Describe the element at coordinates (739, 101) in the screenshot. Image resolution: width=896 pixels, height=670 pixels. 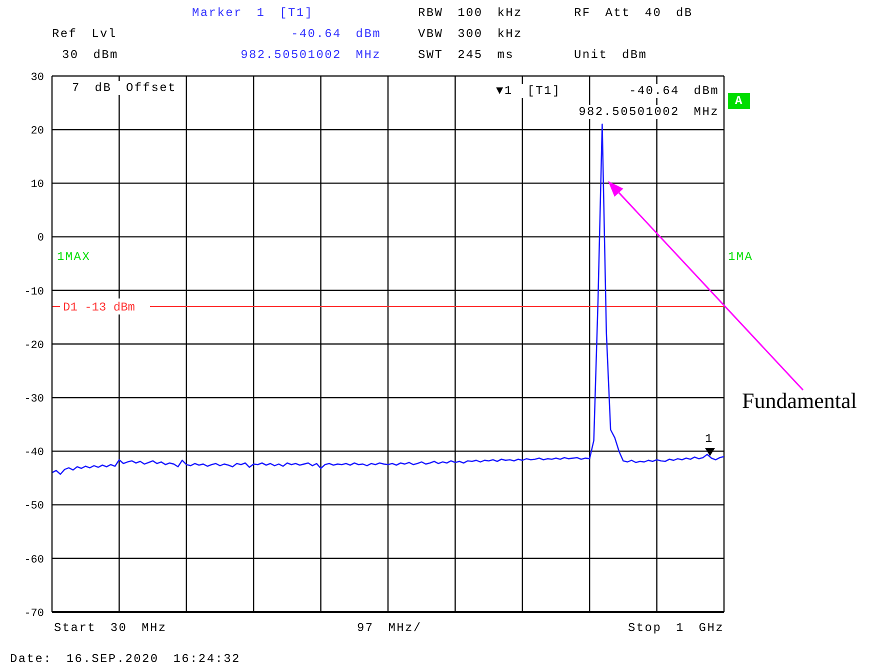
I see `text: A` at that location.